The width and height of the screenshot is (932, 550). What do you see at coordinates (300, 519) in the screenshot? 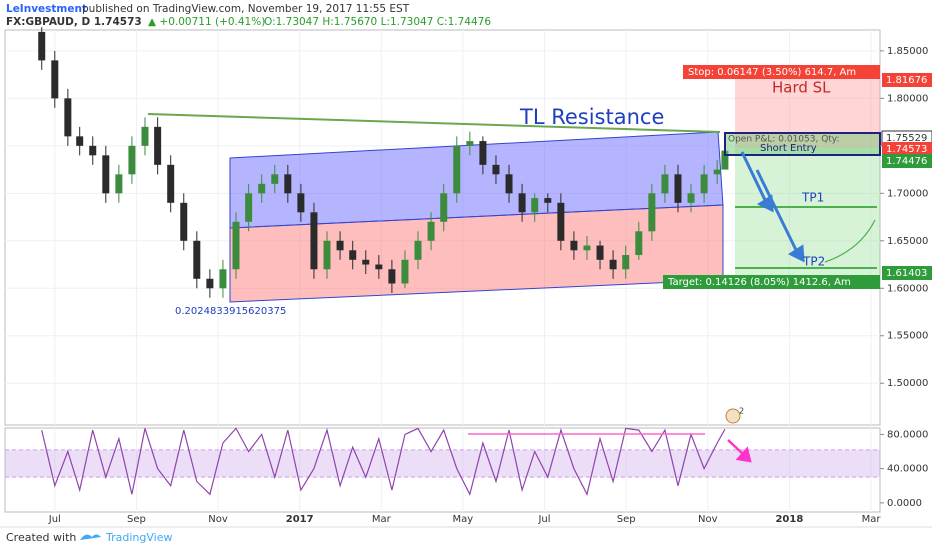
I see `x-tick-label: 2017` at bounding box center [300, 519].